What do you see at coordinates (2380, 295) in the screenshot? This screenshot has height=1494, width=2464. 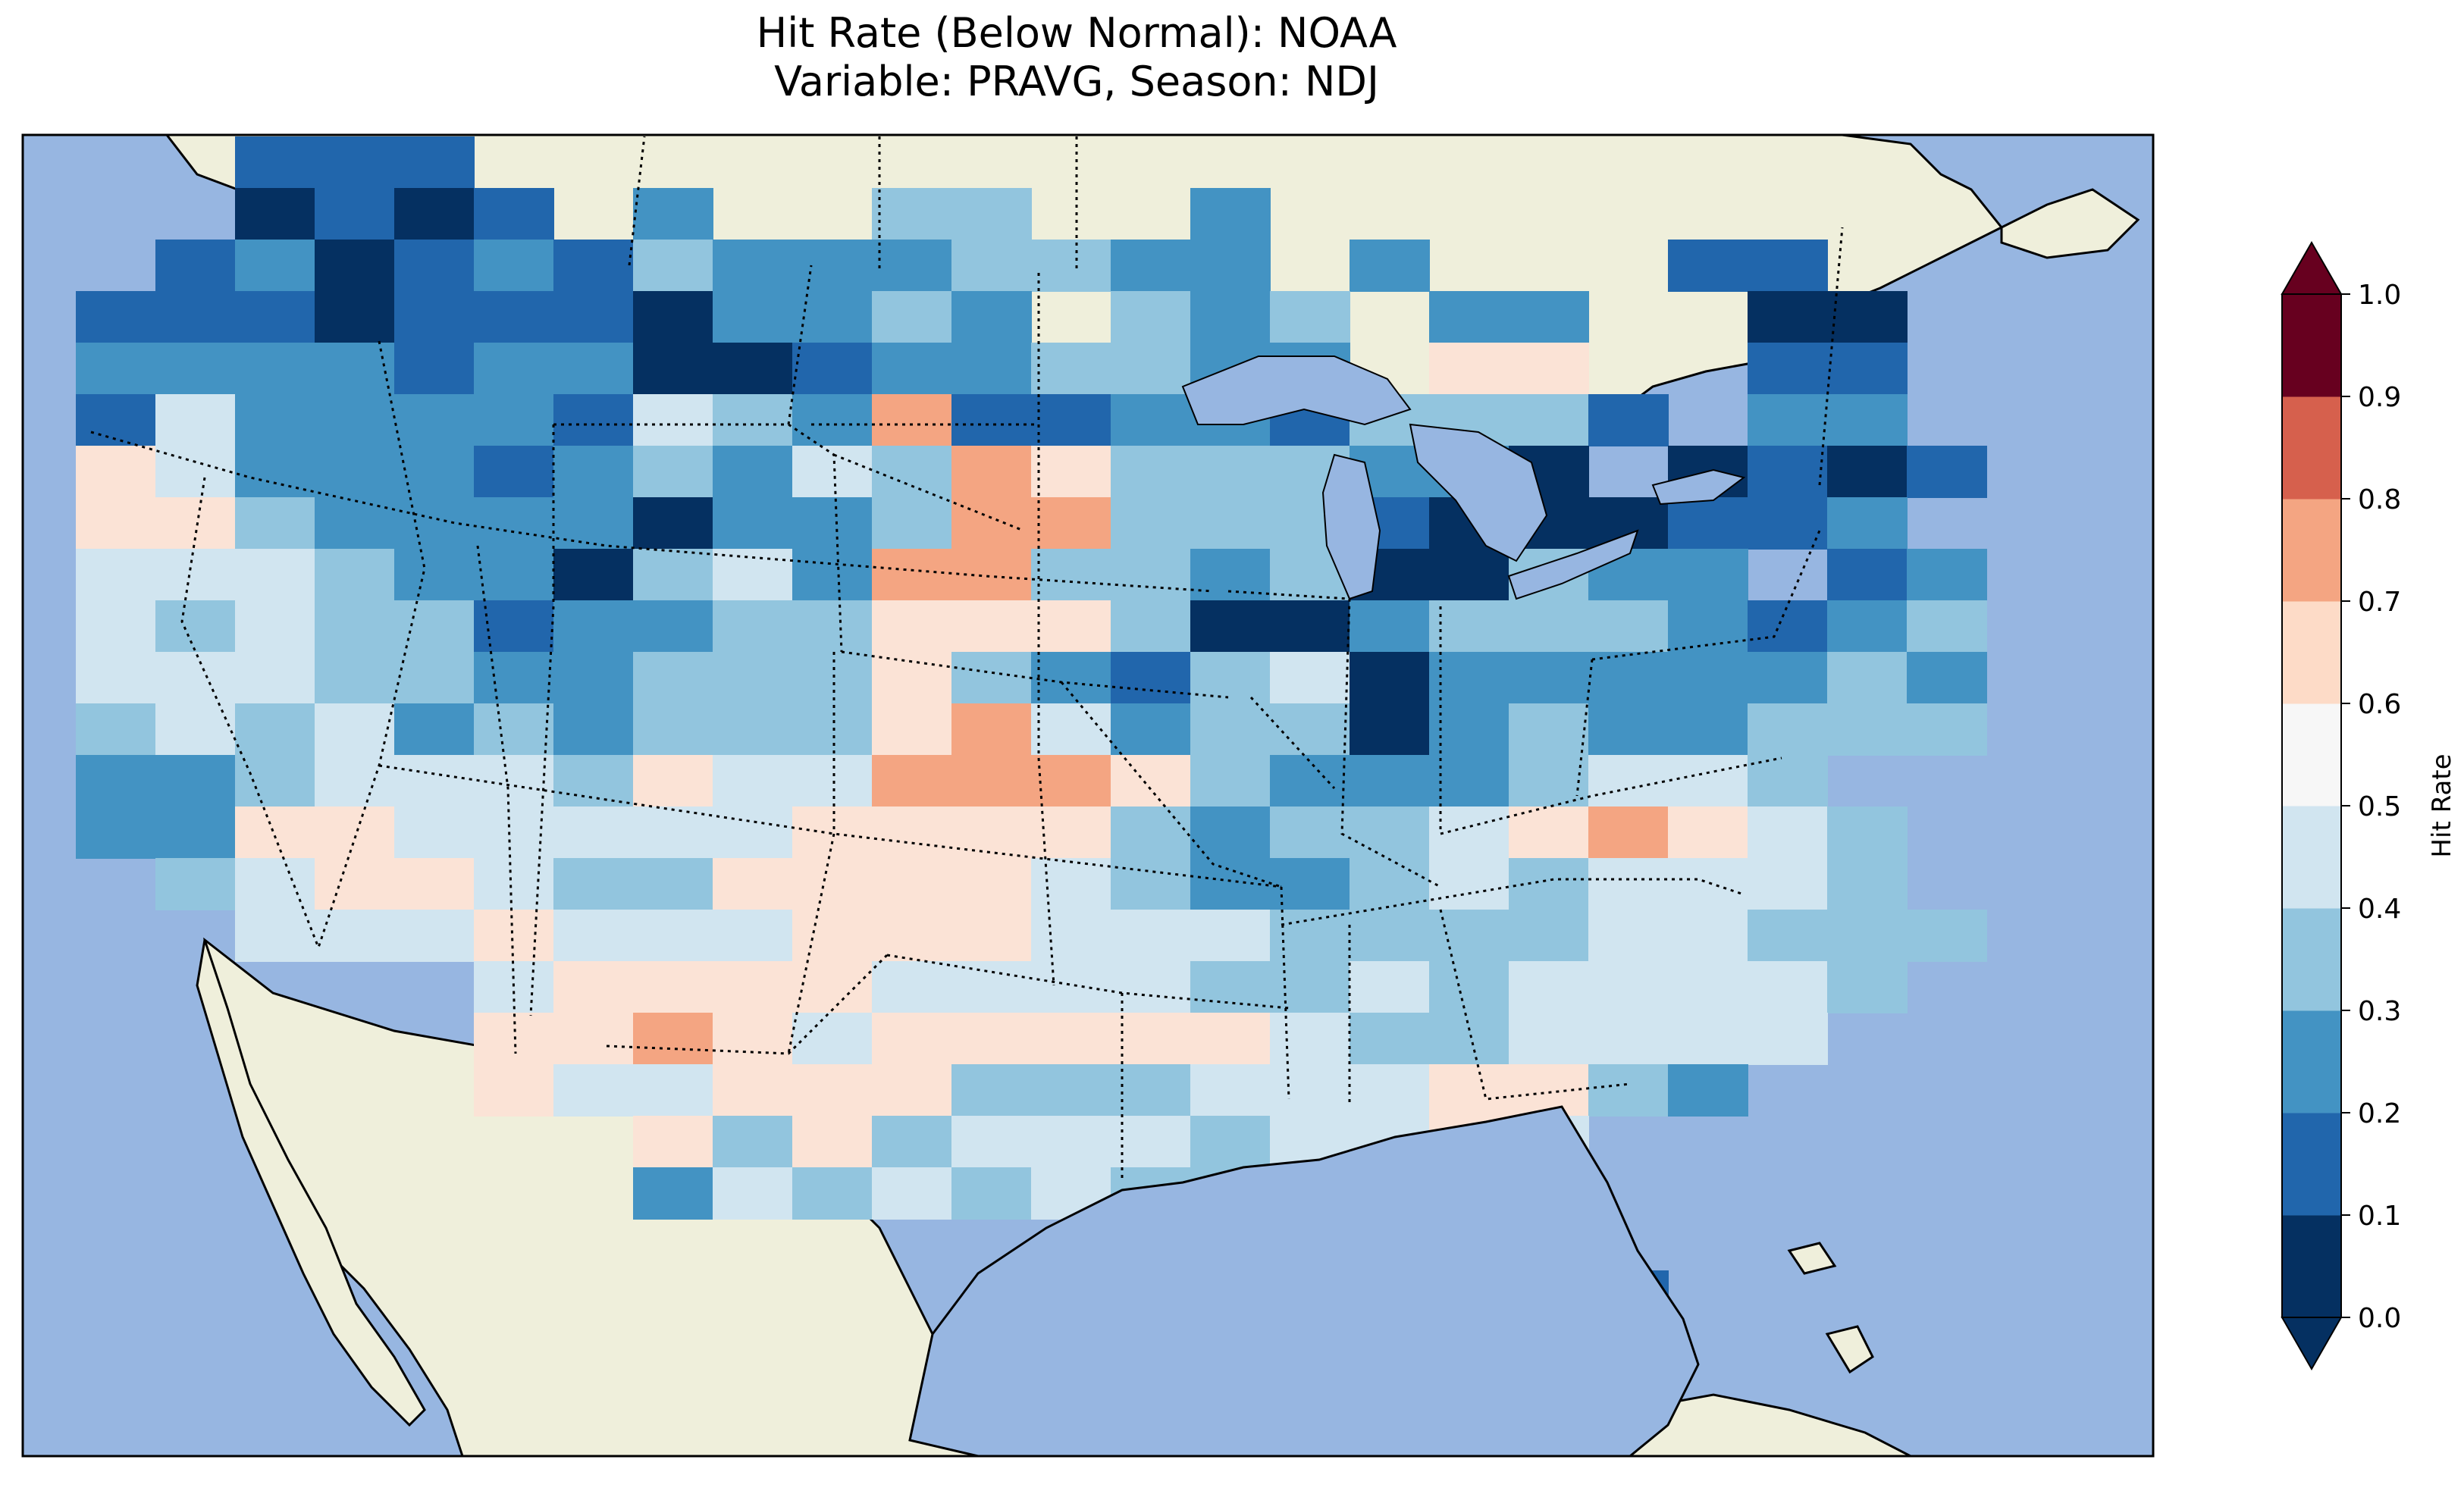 I see `colorbar-tick-label: 1.0` at bounding box center [2380, 295].